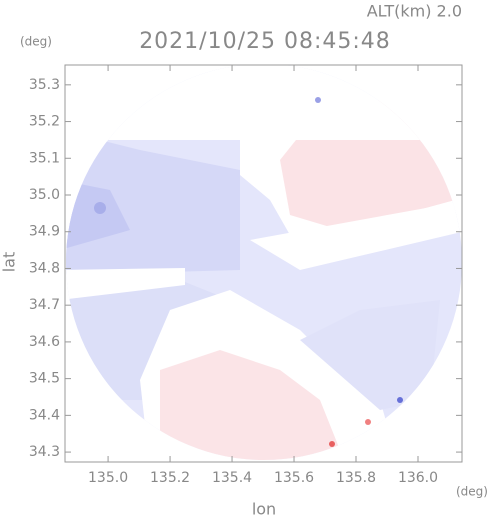 Image resolution: width=491 pixels, height=521 pixels. I want to click on y-tick-label: 34.4, so click(44, 415).